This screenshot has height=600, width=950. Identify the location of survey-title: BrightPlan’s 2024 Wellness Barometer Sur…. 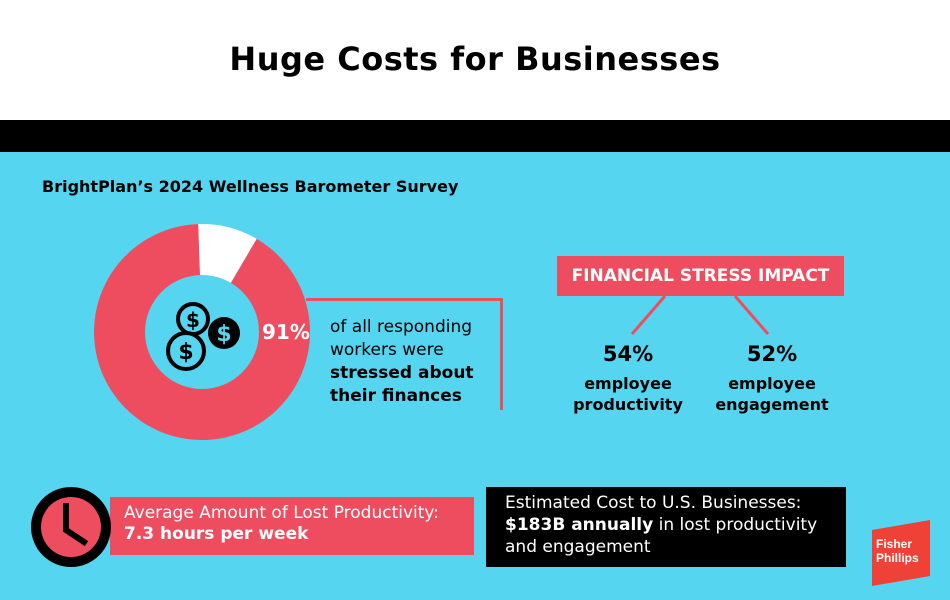
(250, 186).